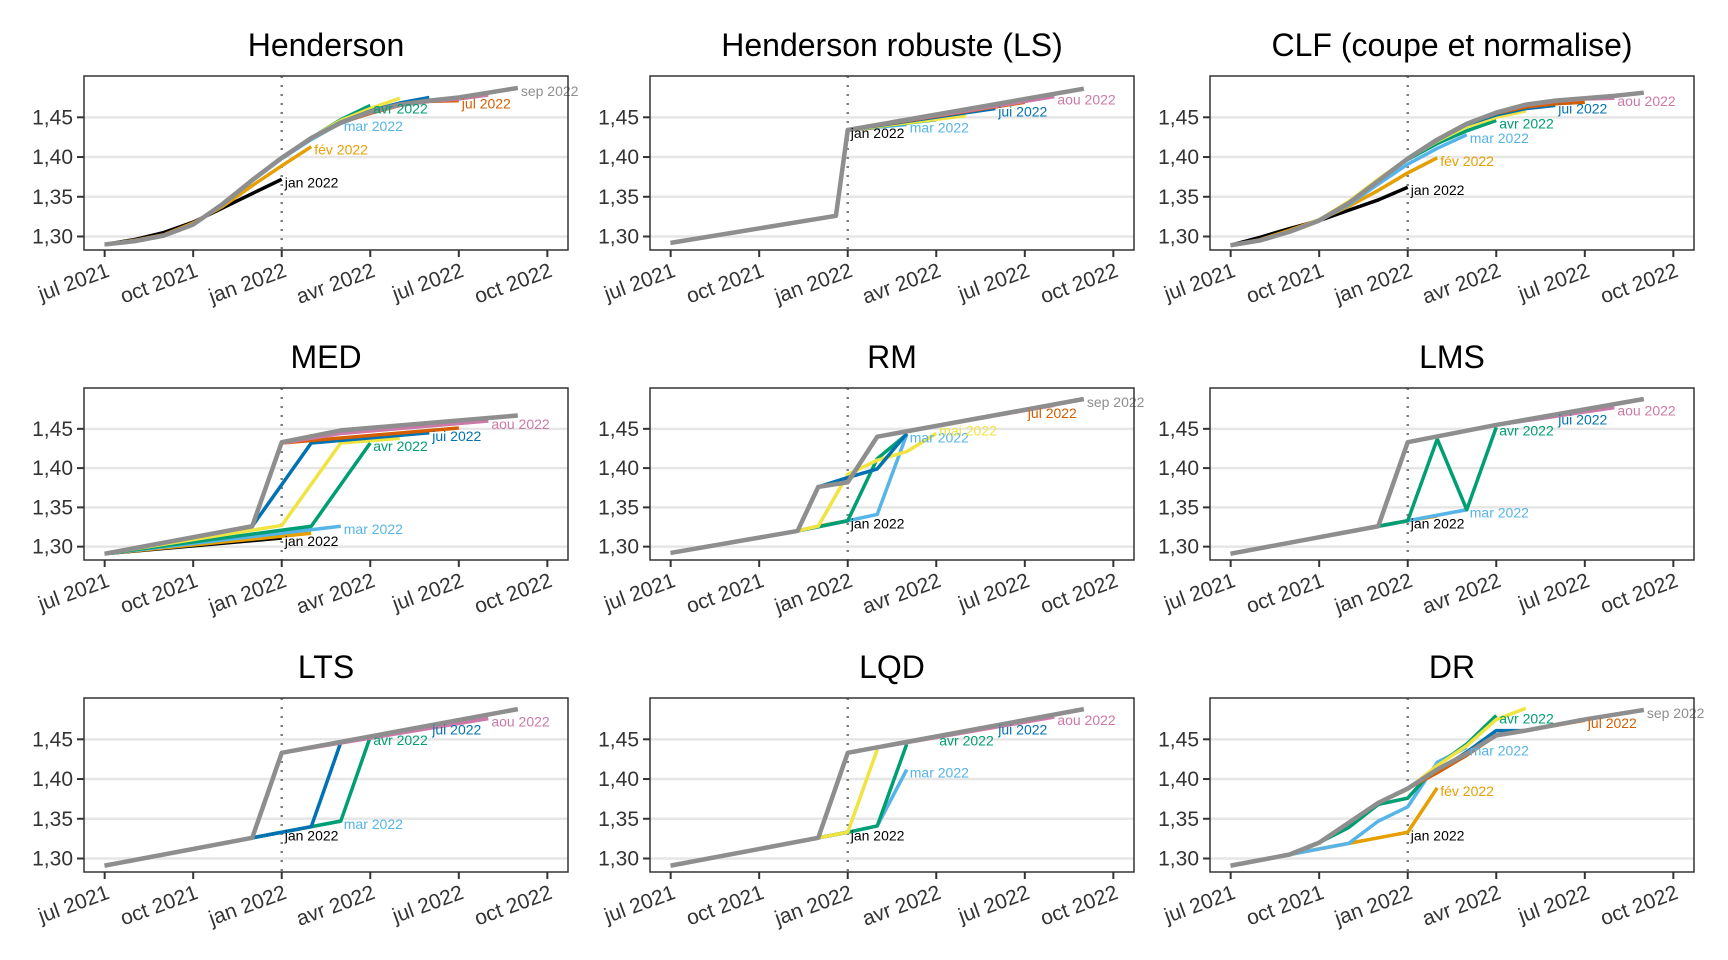 The image size is (1728, 960). I want to click on panel-title: RM, so click(892, 357).